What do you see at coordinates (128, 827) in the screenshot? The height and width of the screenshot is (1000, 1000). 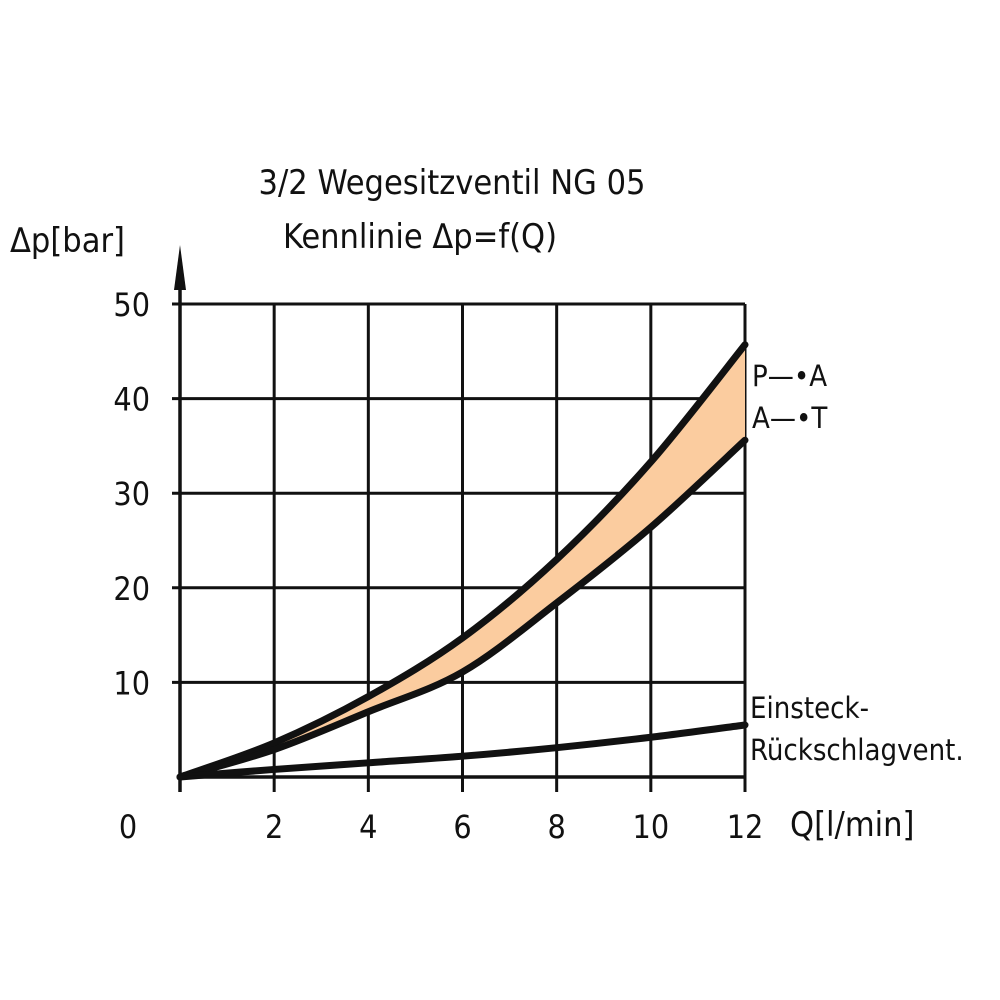 I see `x-tick-label: 0` at bounding box center [128, 827].